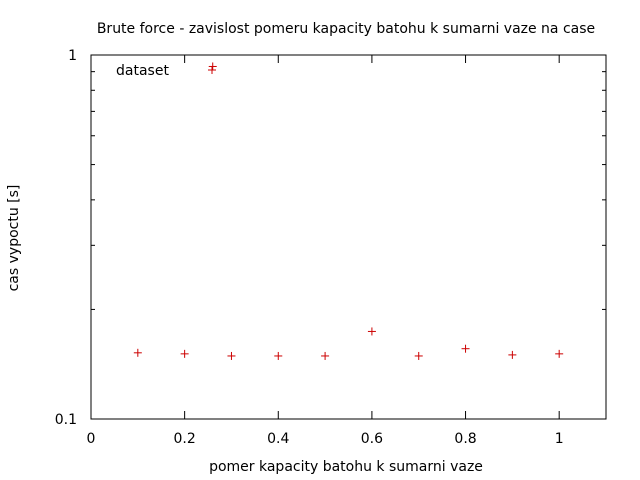  Describe the element at coordinates (72, 56) in the screenshot. I see `y-tick-label: 1` at that location.